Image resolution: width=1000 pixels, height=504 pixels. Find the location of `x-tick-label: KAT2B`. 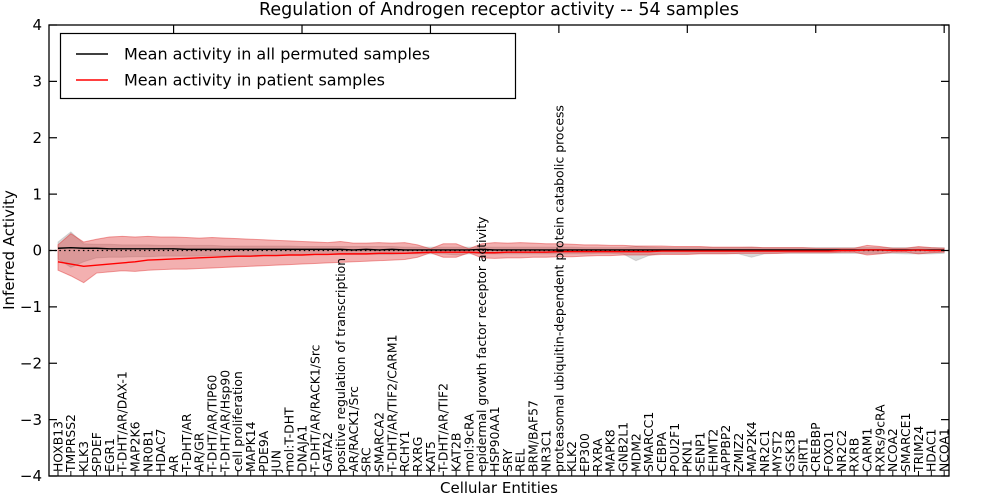

x-tick-label: KAT2B is located at coordinates (456, 452).